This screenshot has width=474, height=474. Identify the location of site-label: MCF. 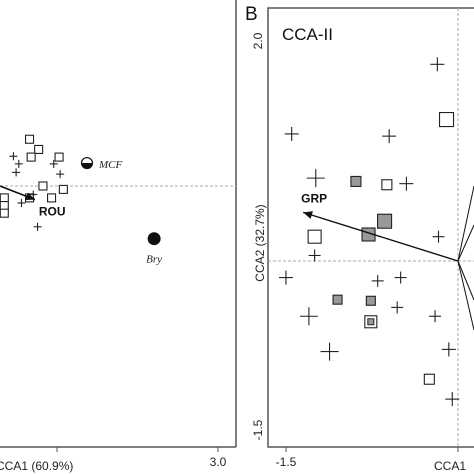
(110, 165).